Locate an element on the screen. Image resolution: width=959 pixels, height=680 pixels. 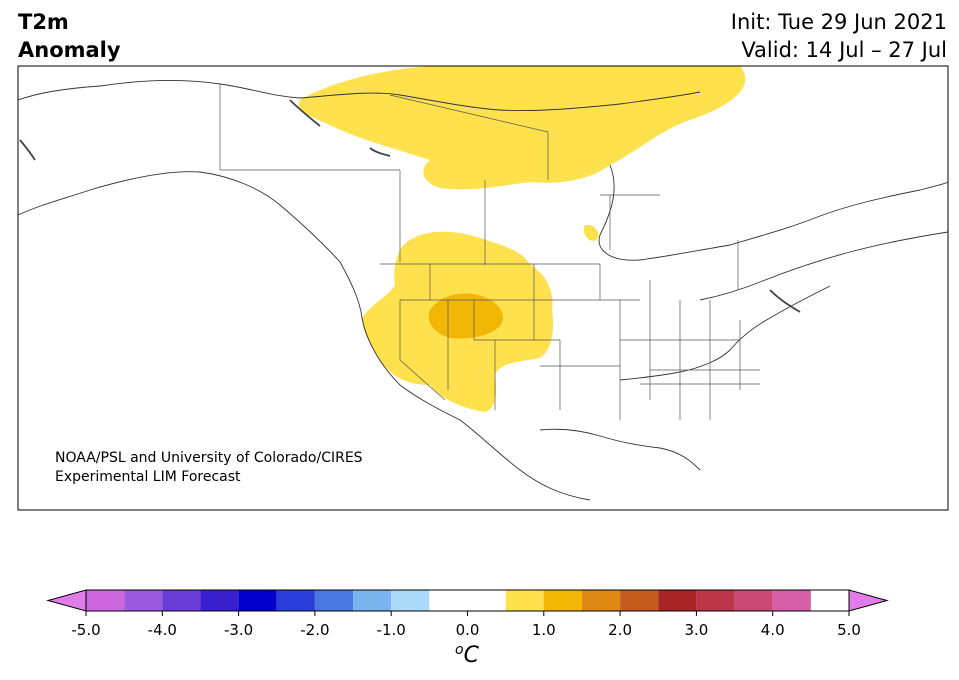
colorbar-tick-label: -1.0 is located at coordinates (391, 630).